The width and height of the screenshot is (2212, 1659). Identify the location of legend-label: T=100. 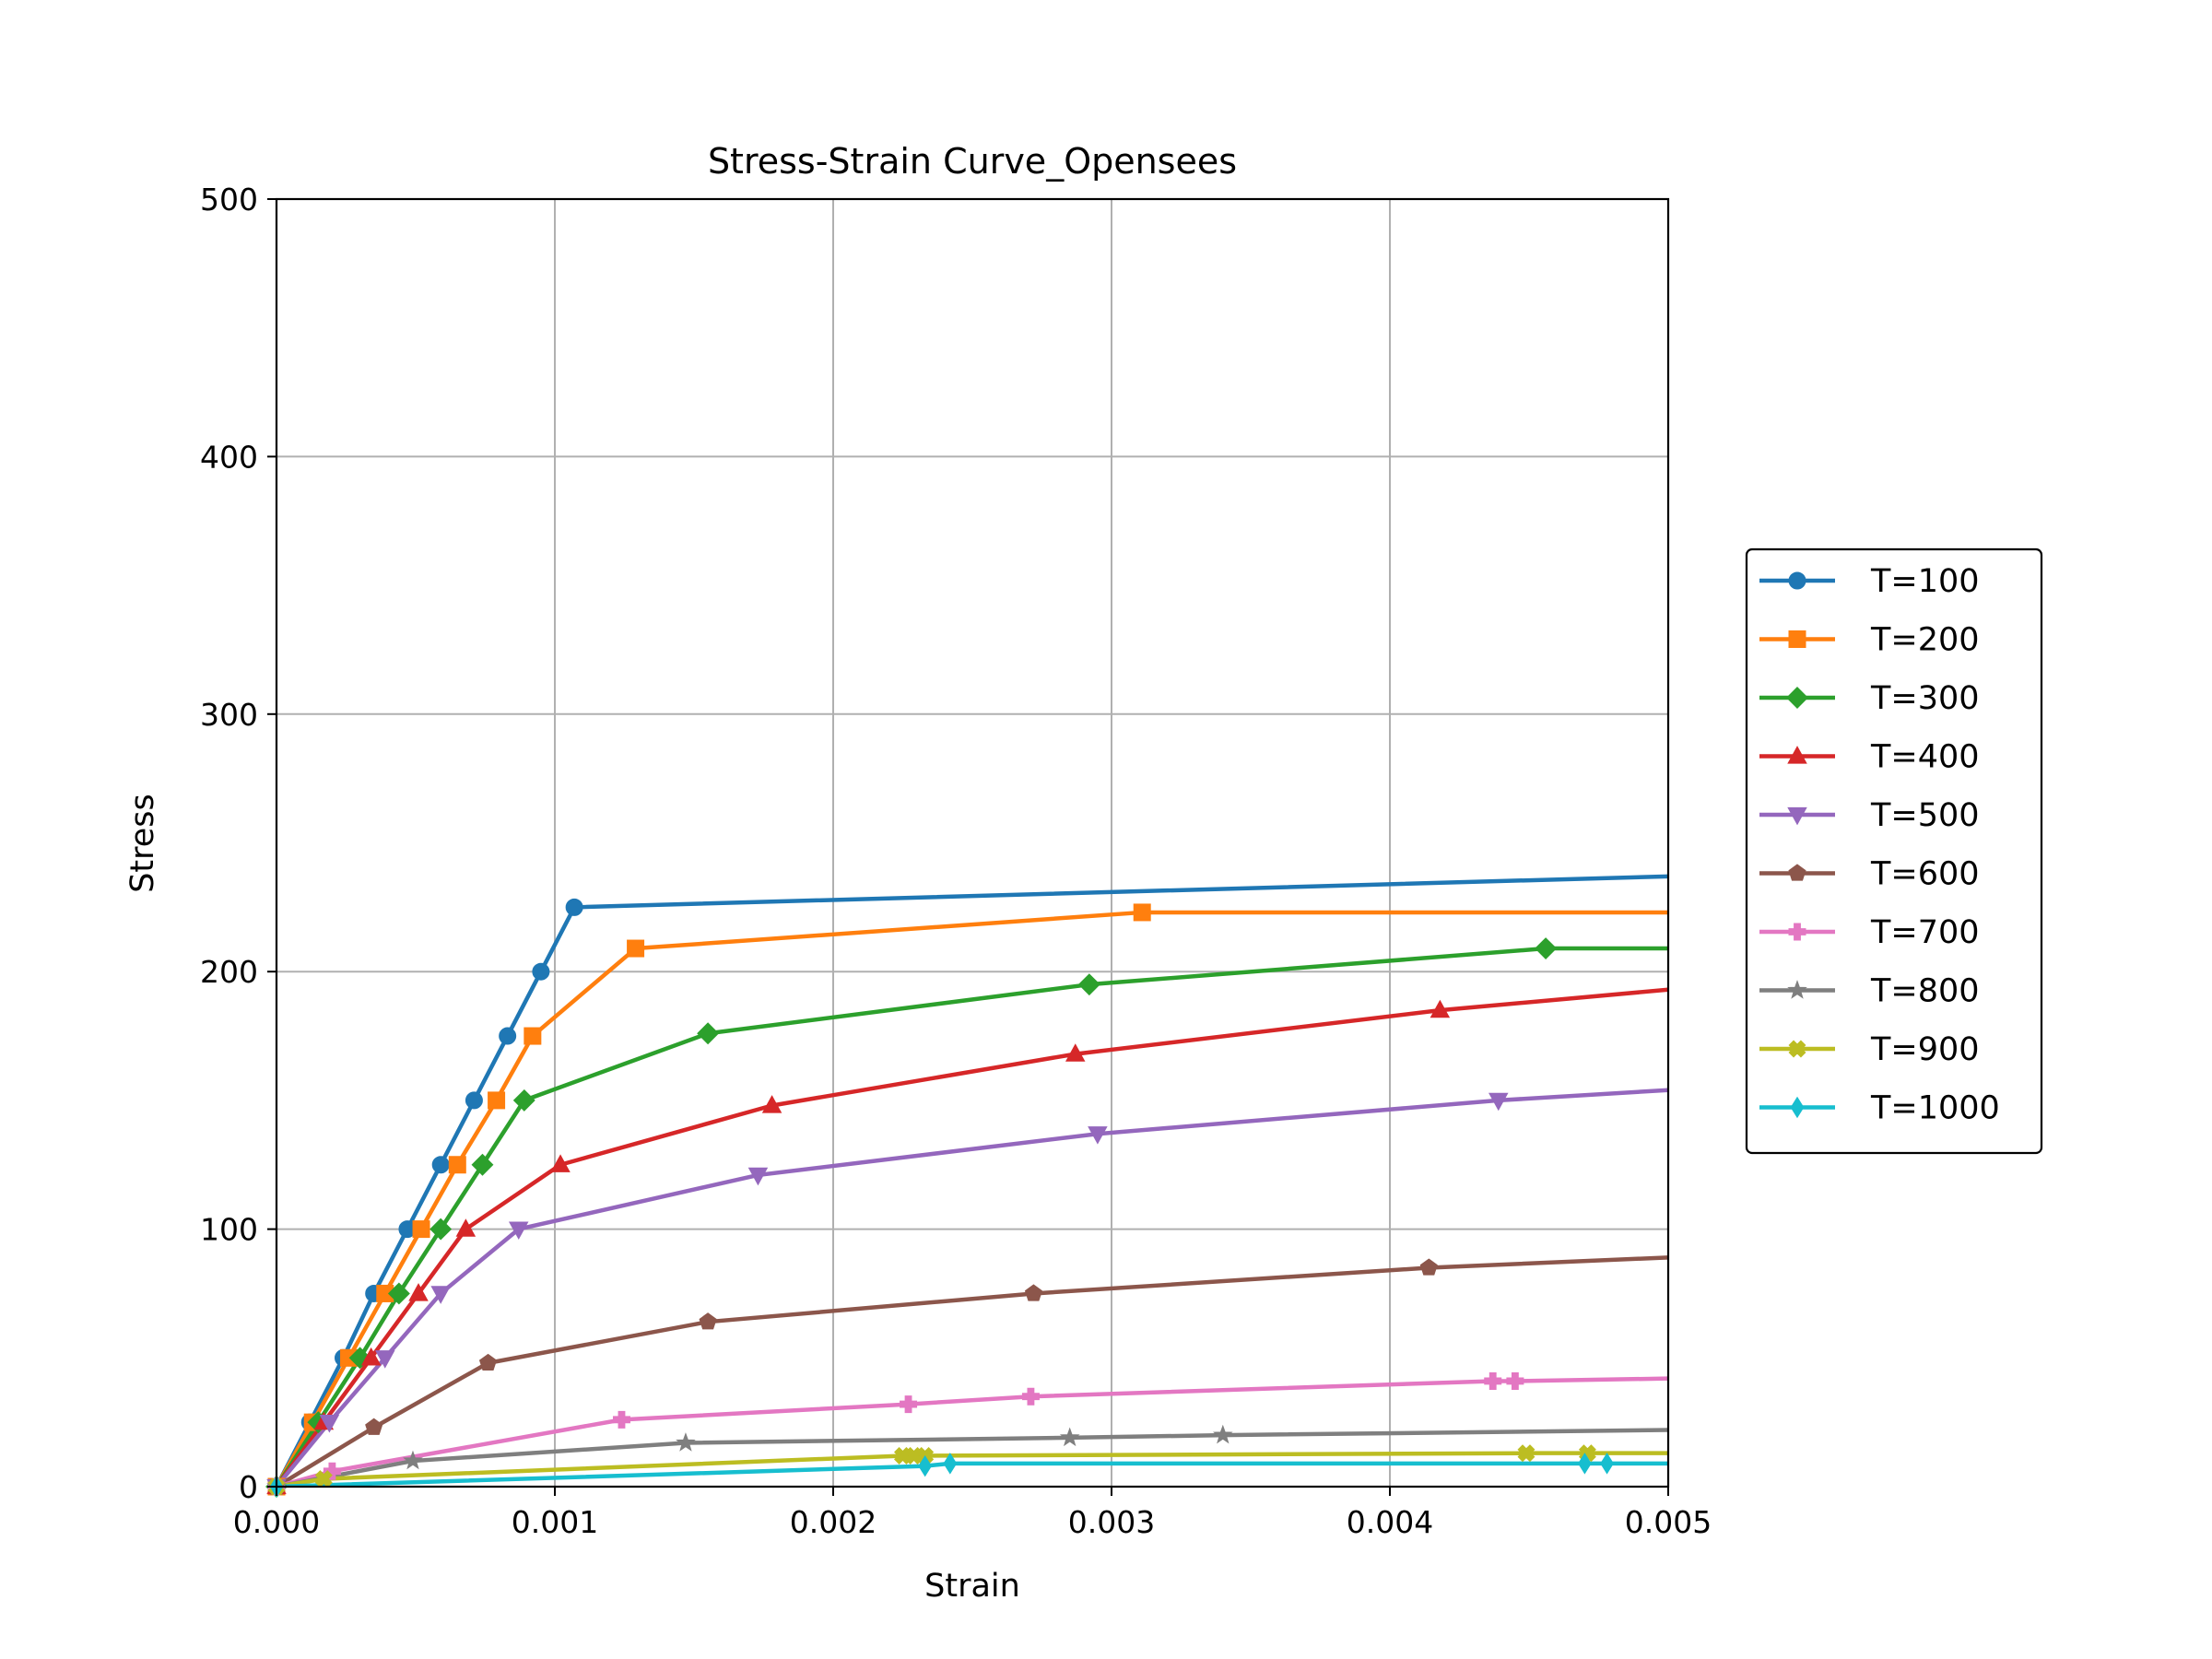
(1925, 581).